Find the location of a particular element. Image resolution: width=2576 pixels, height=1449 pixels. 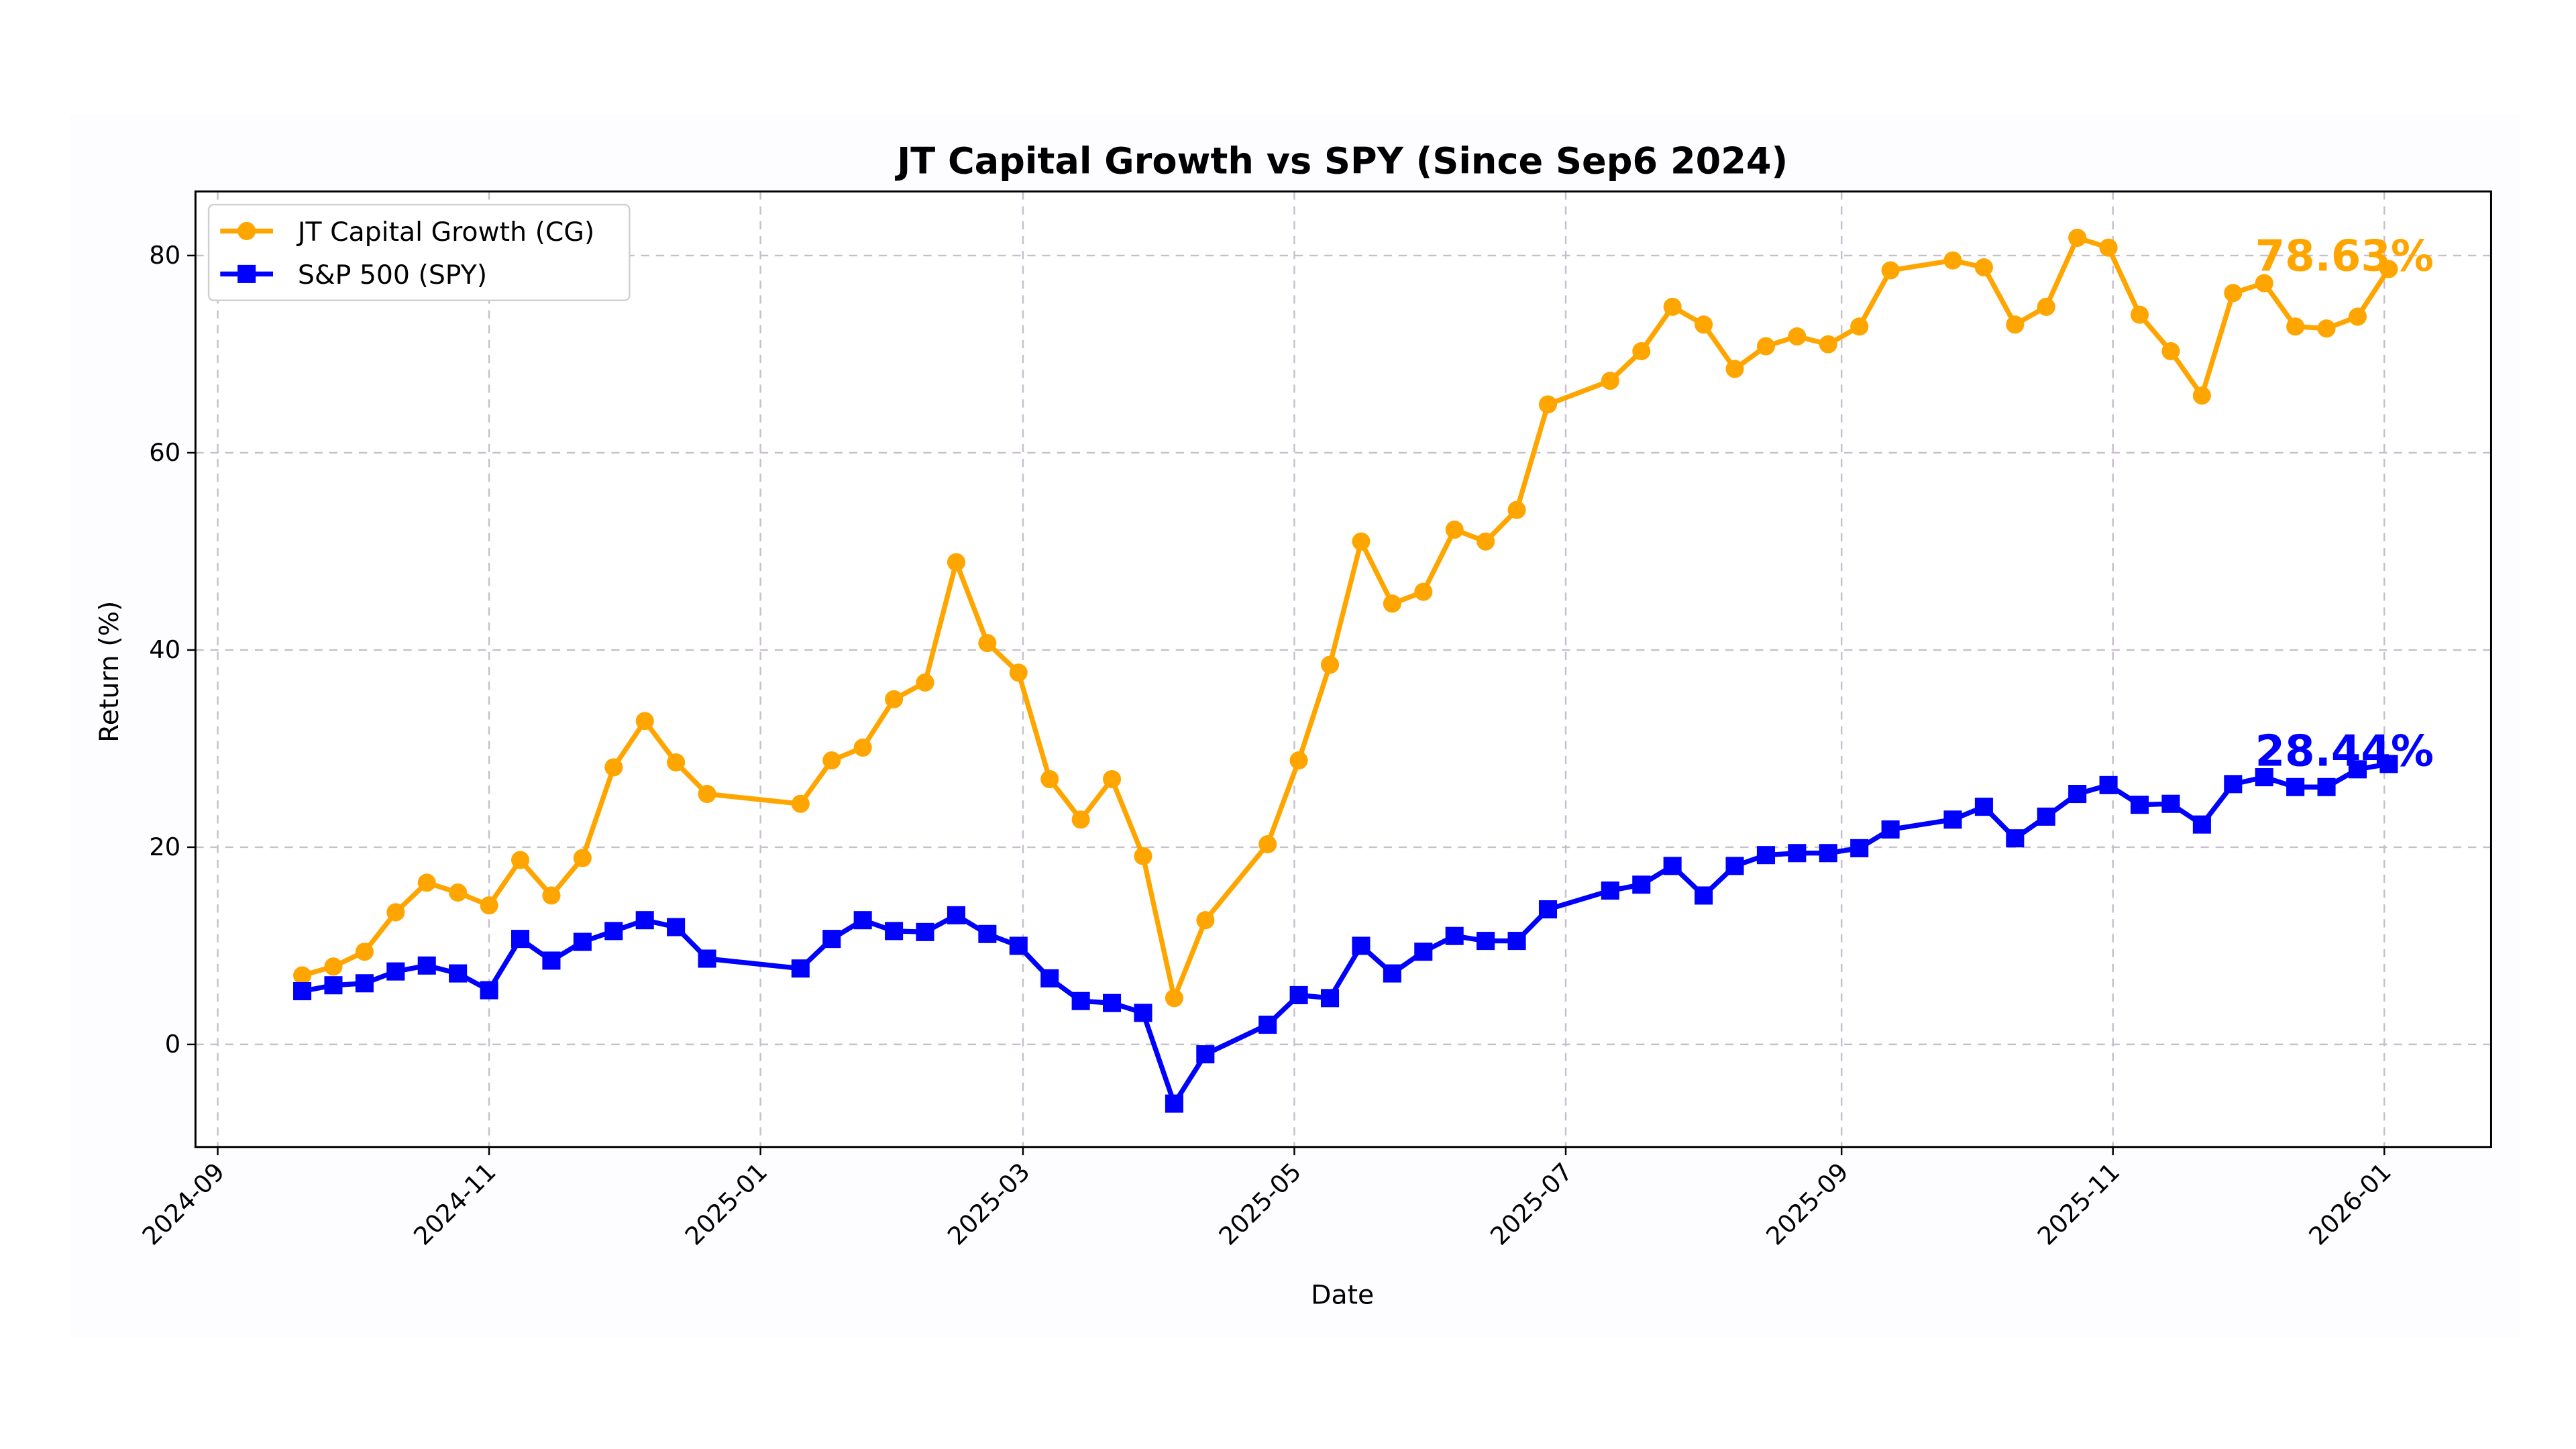

y-tick-label: 80 is located at coordinates (164, 255).